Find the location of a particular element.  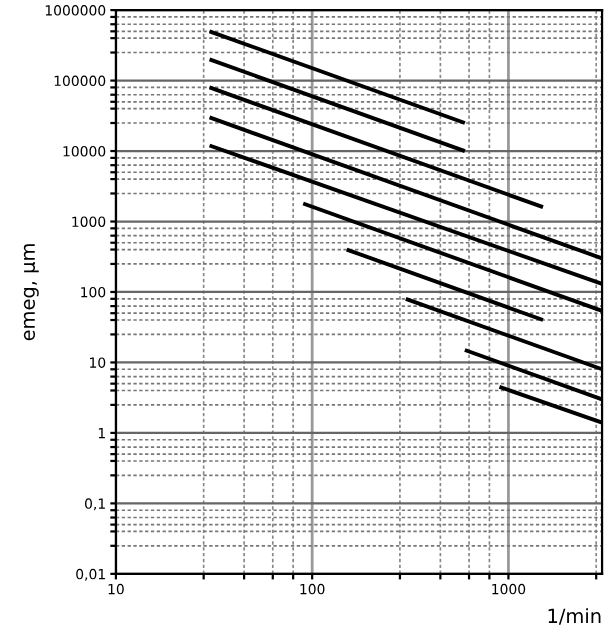

y-axis-title: emeg, µm is located at coordinates (31, 292).